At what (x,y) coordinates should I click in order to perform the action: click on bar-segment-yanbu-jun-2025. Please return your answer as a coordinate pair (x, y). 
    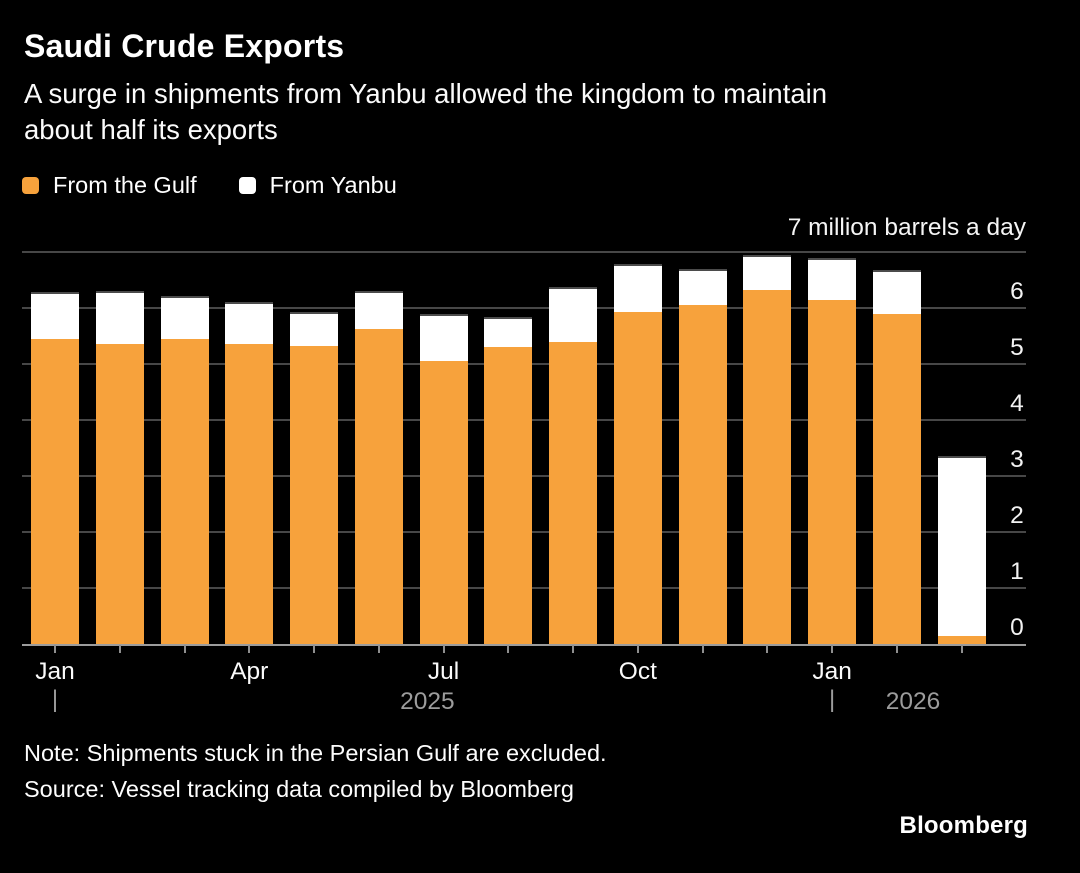
    Looking at the image, I should click on (378, 310).